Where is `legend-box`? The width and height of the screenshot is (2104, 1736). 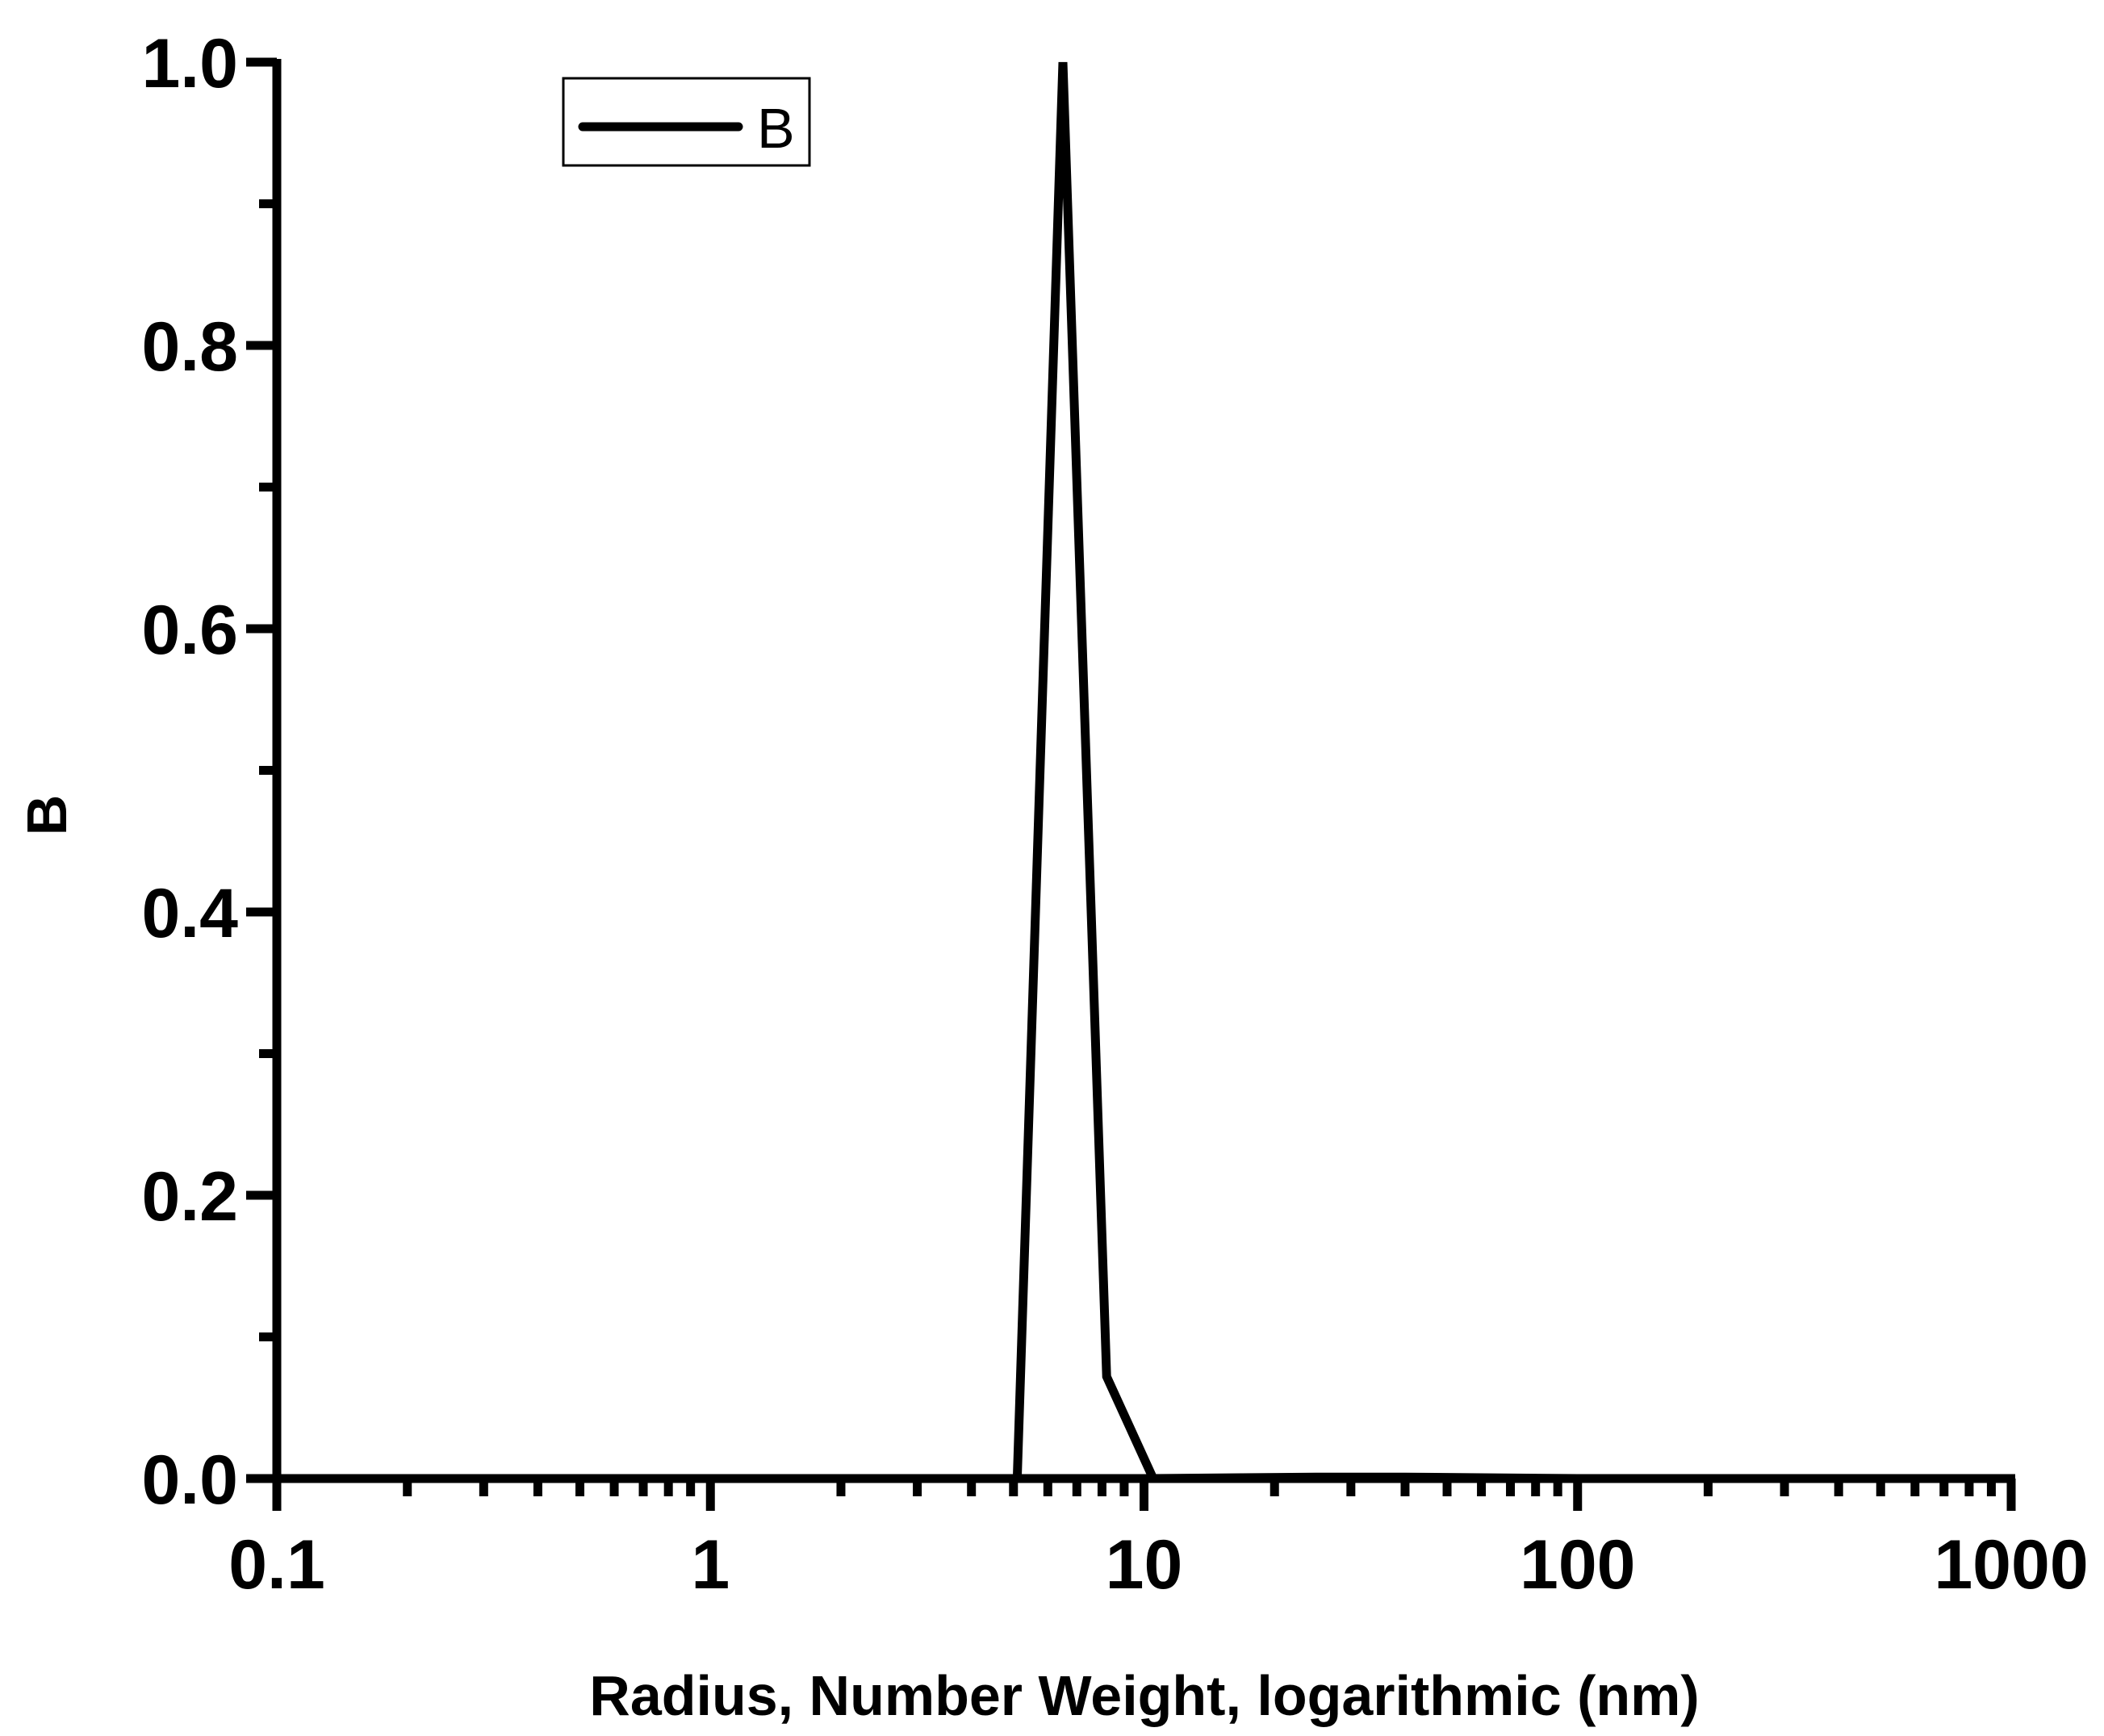
legend-box is located at coordinates (686, 122).